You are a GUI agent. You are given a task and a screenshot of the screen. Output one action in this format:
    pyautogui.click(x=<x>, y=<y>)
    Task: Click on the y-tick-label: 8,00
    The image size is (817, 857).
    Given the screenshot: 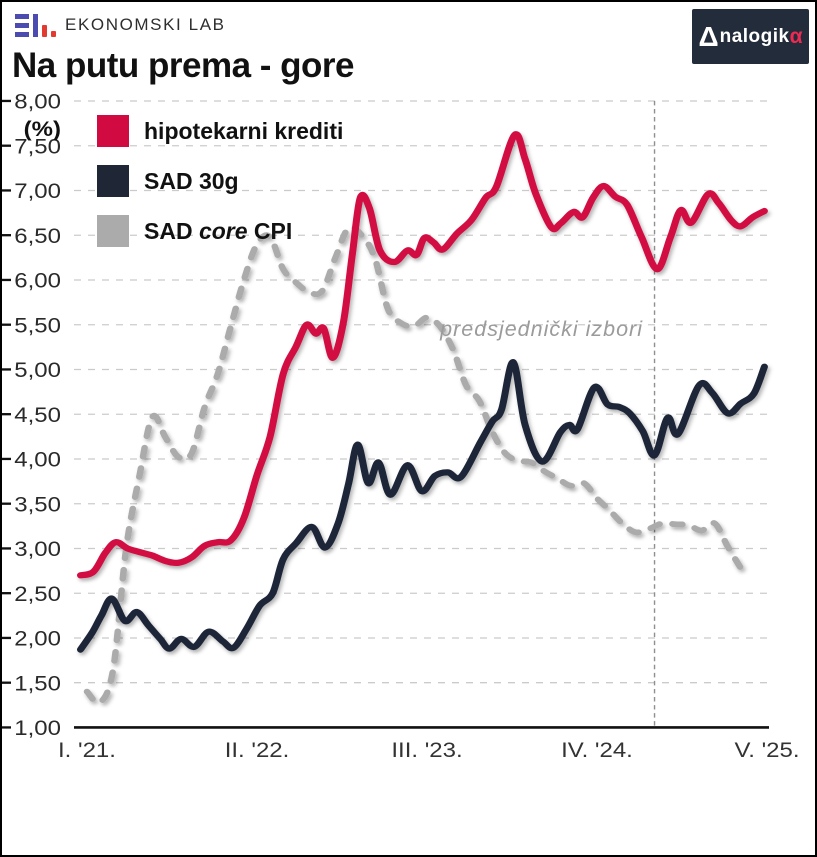 What is the action you would take?
    pyautogui.click(x=37, y=102)
    